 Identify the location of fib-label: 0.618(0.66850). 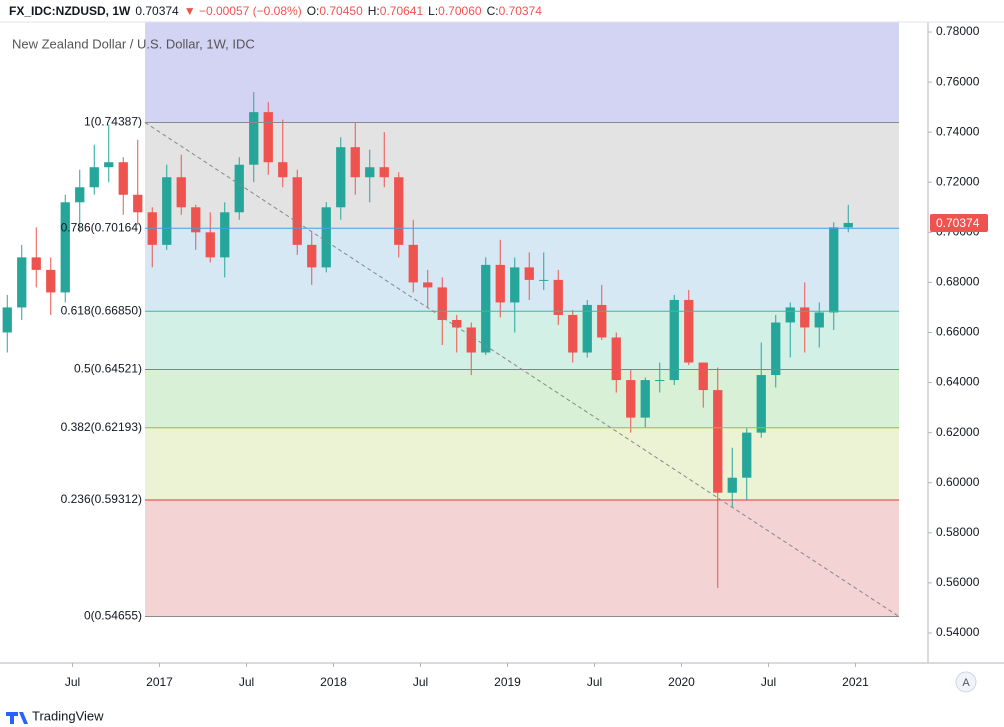
(101, 310).